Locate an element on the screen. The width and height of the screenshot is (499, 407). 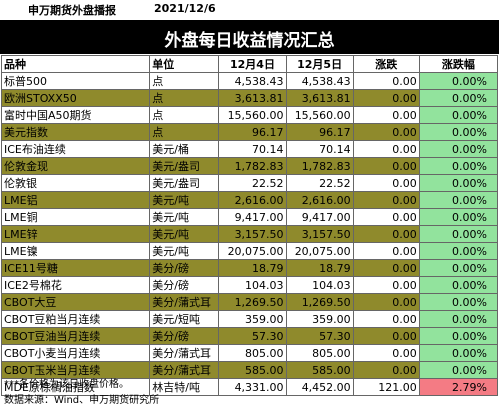
cell-day2: 359.00 is located at coordinates (319, 319).